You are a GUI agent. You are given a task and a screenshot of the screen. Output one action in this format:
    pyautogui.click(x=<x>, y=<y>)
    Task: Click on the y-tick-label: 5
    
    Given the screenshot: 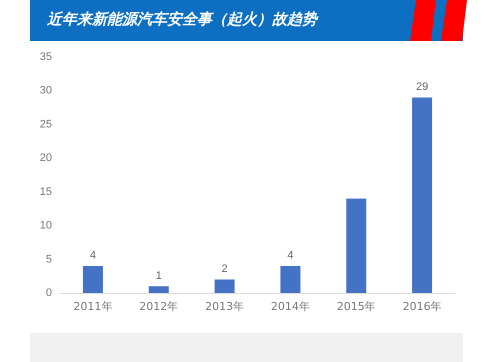 What is the action you would take?
    pyautogui.click(x=49, y=259)
    